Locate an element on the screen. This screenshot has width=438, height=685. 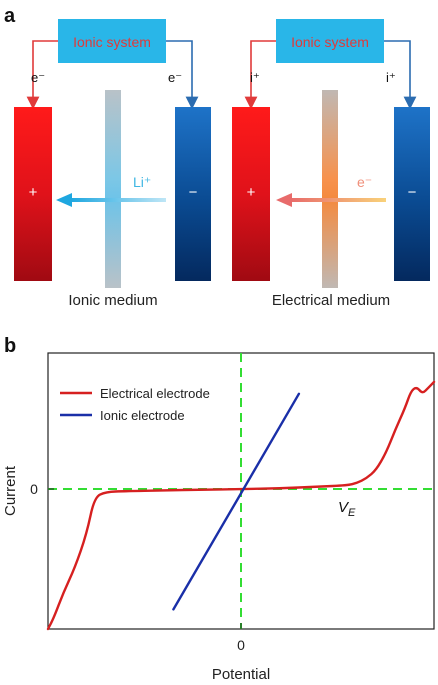
left-ionic-system-label: Ionic system is located at coordinates (112, 42).